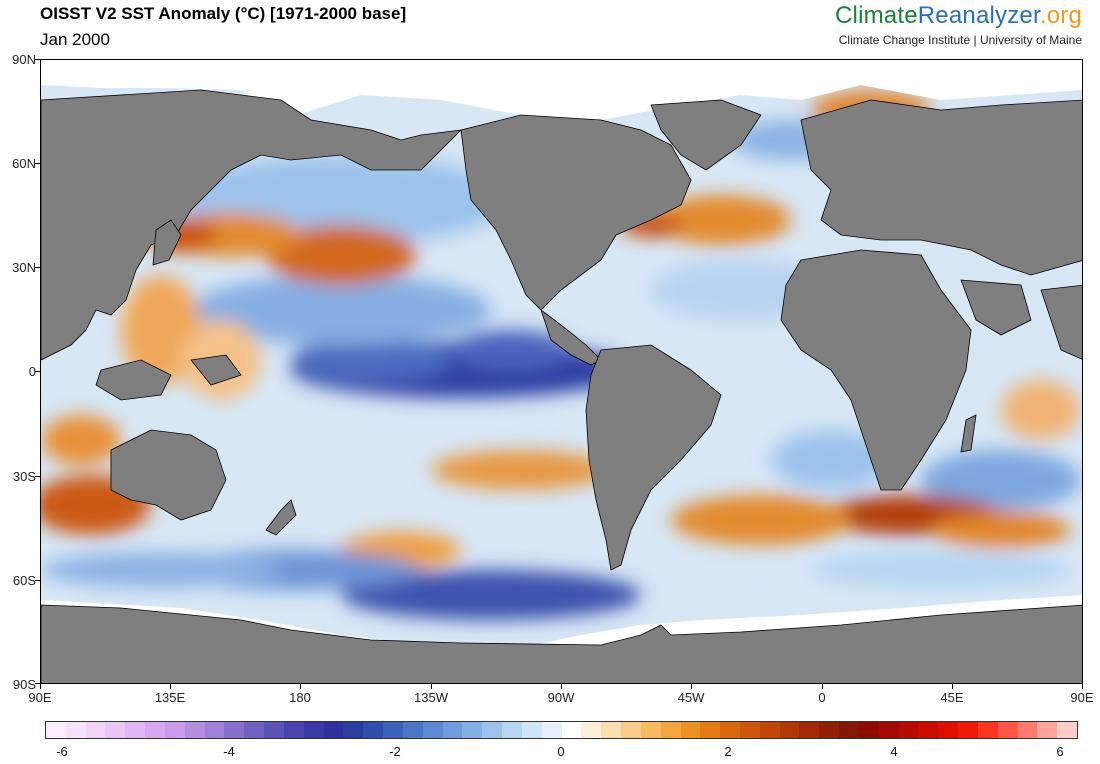 The width and height of the screenshot is (1100, 764). I want to click on lat-label-60n: 60N, so click(24, 163).